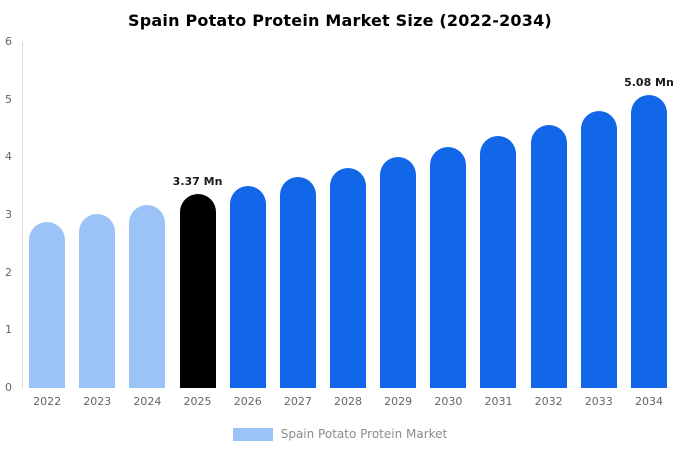 The height and width of the screenshot is (450, 680). I want to click on bar-column-2034: 2034 5.08 Mn, so click(649, 227).